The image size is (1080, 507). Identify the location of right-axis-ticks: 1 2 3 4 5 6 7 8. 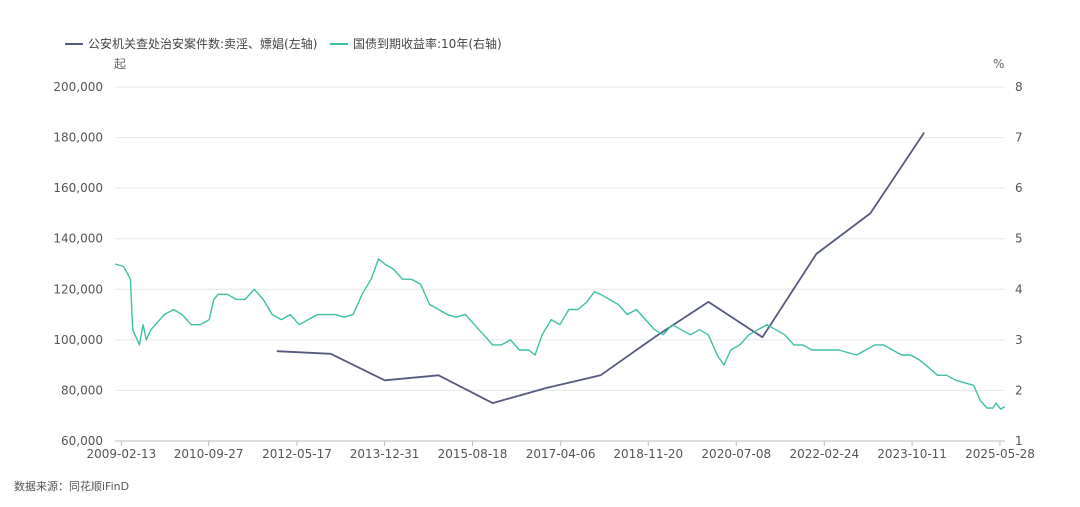
(1019, 264).